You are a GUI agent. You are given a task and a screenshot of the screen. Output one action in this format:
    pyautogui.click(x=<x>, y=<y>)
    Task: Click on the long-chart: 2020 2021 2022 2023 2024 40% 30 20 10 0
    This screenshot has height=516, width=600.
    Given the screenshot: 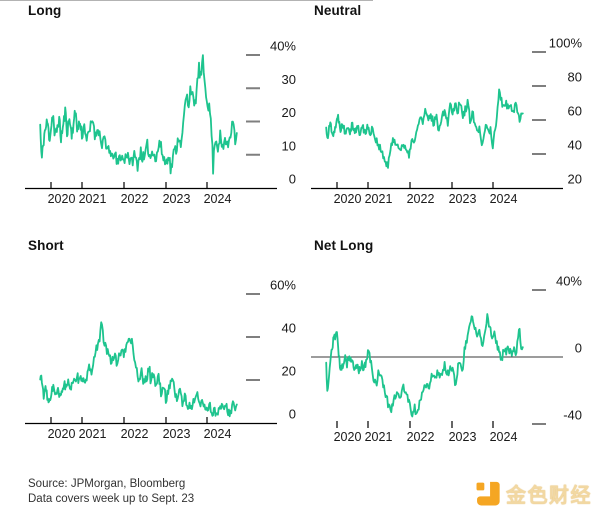 What is the action you would take?
    pyautogui.click(x=160, y=122)
    